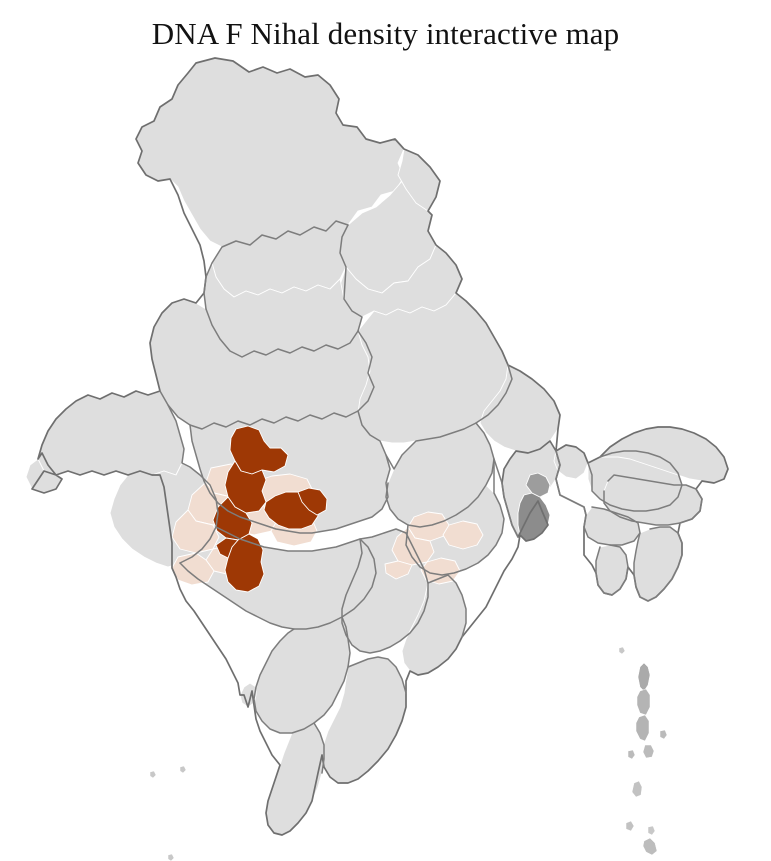  I want to click on page-title: DNA F Nihal density interactive map, so click(385, 33).